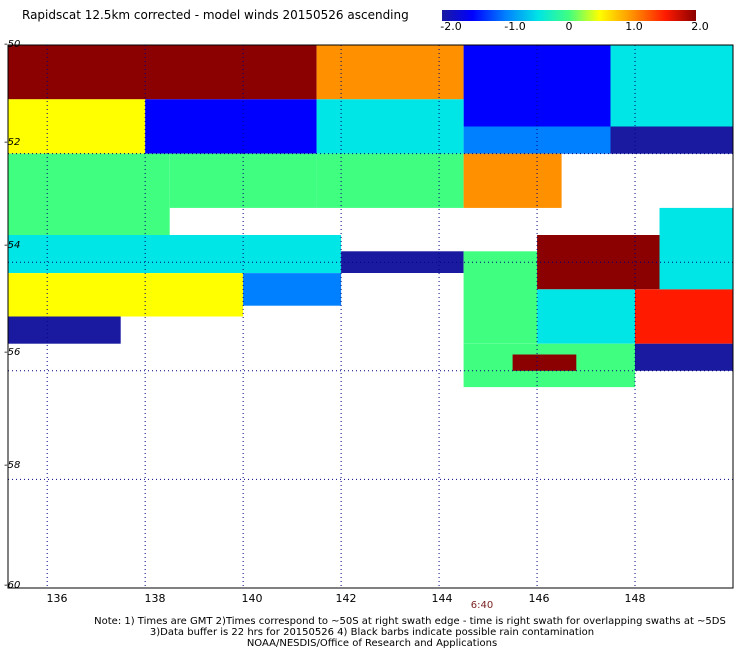  I want to click on x-tick-label: 142, so click(346, 598).